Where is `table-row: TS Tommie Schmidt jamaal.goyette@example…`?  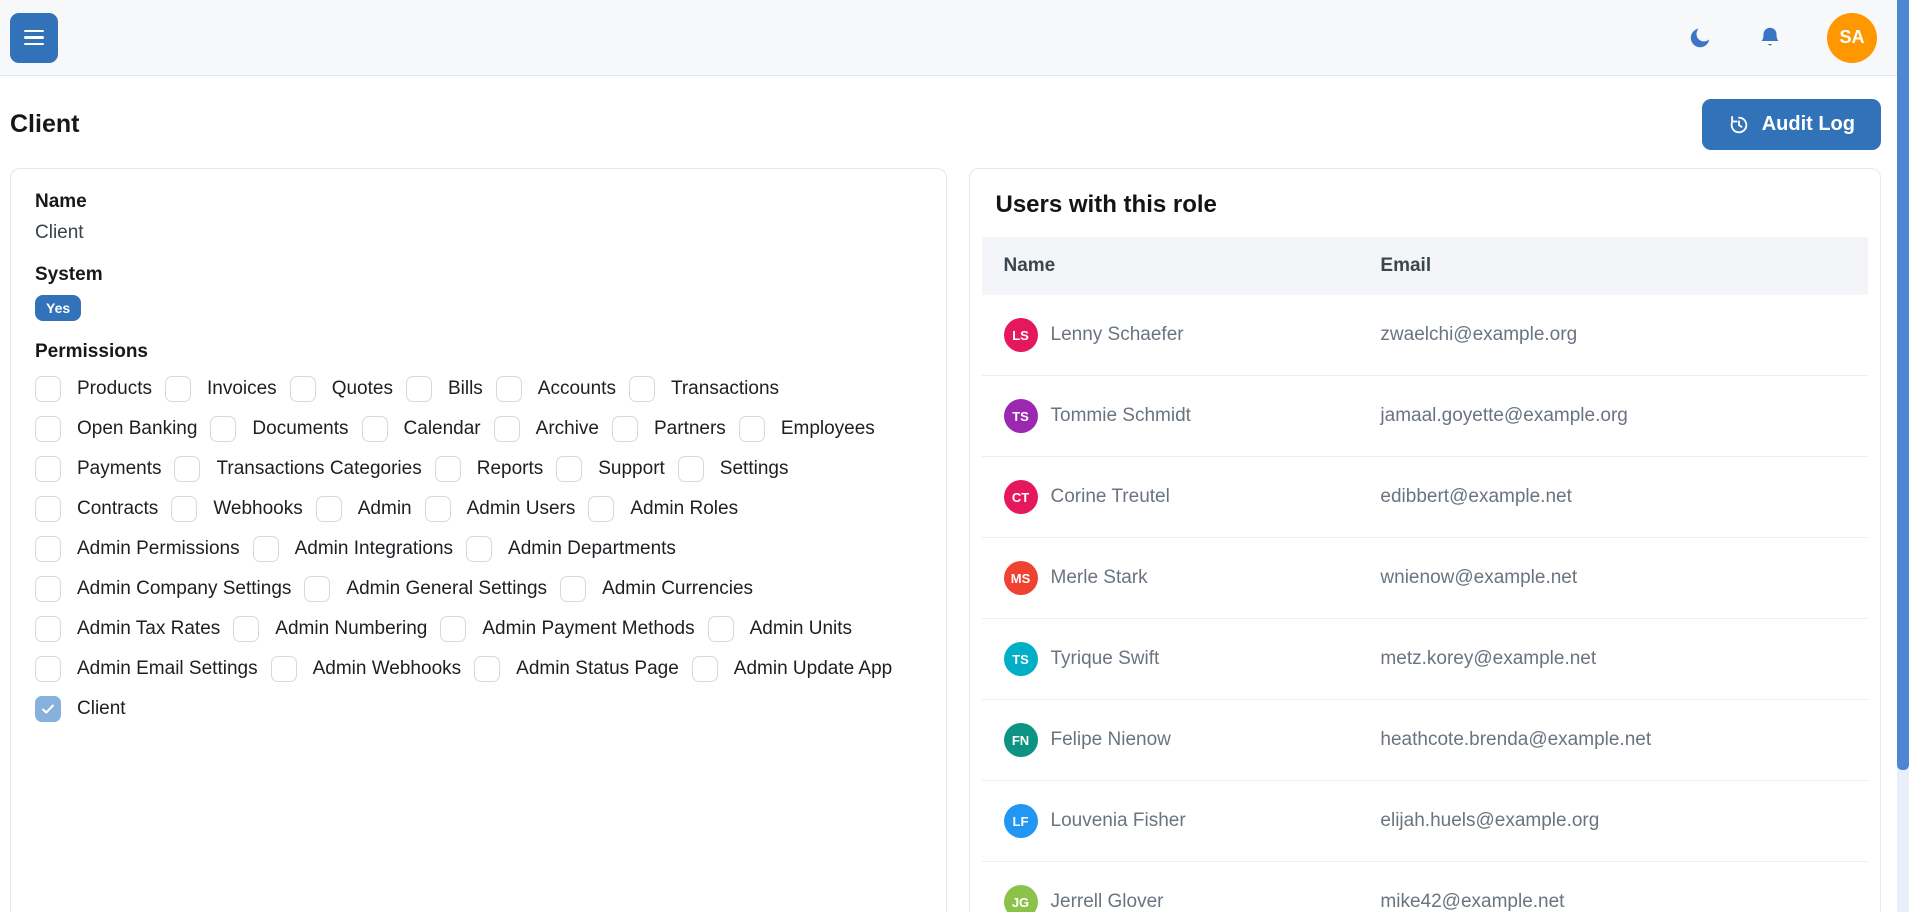 table-row: TS Tommie Schmidt jamaal.goyette@example… is located at coordinates (1424, 416).